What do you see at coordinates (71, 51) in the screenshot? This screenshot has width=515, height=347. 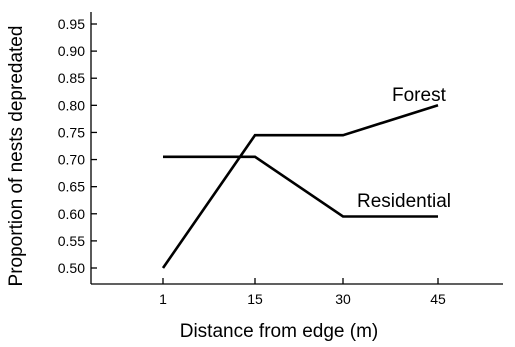 I see `y-tick-label: 0.90` at bounding box center [71, 51].